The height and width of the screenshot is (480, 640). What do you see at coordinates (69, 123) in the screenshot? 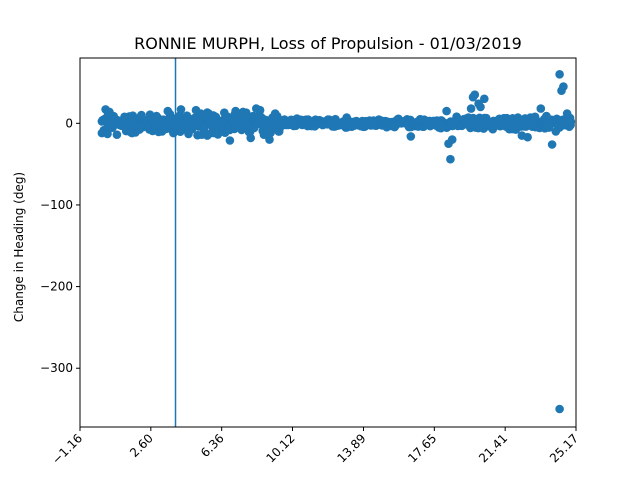
I see `y-tick-label: 0` at bounding box center [69, 123].